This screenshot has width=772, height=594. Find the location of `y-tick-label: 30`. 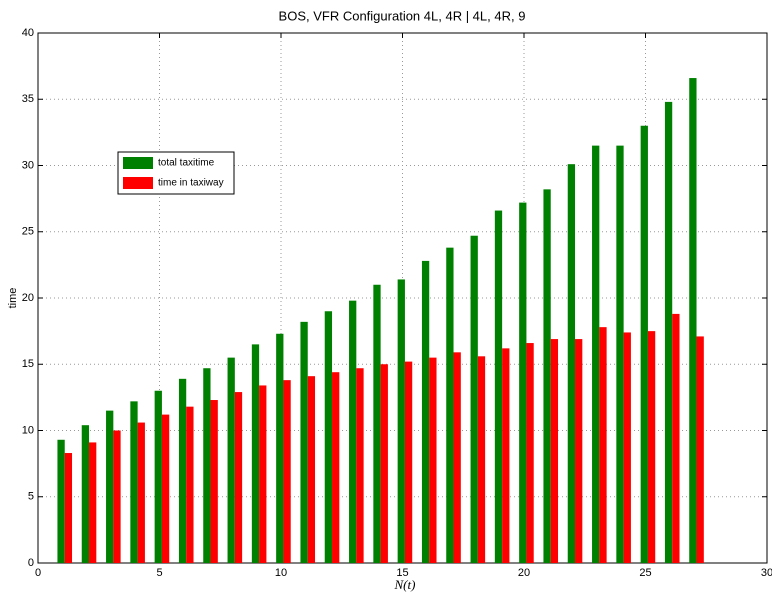

y-tick-label: 30 is located at coordinates (28, 165).